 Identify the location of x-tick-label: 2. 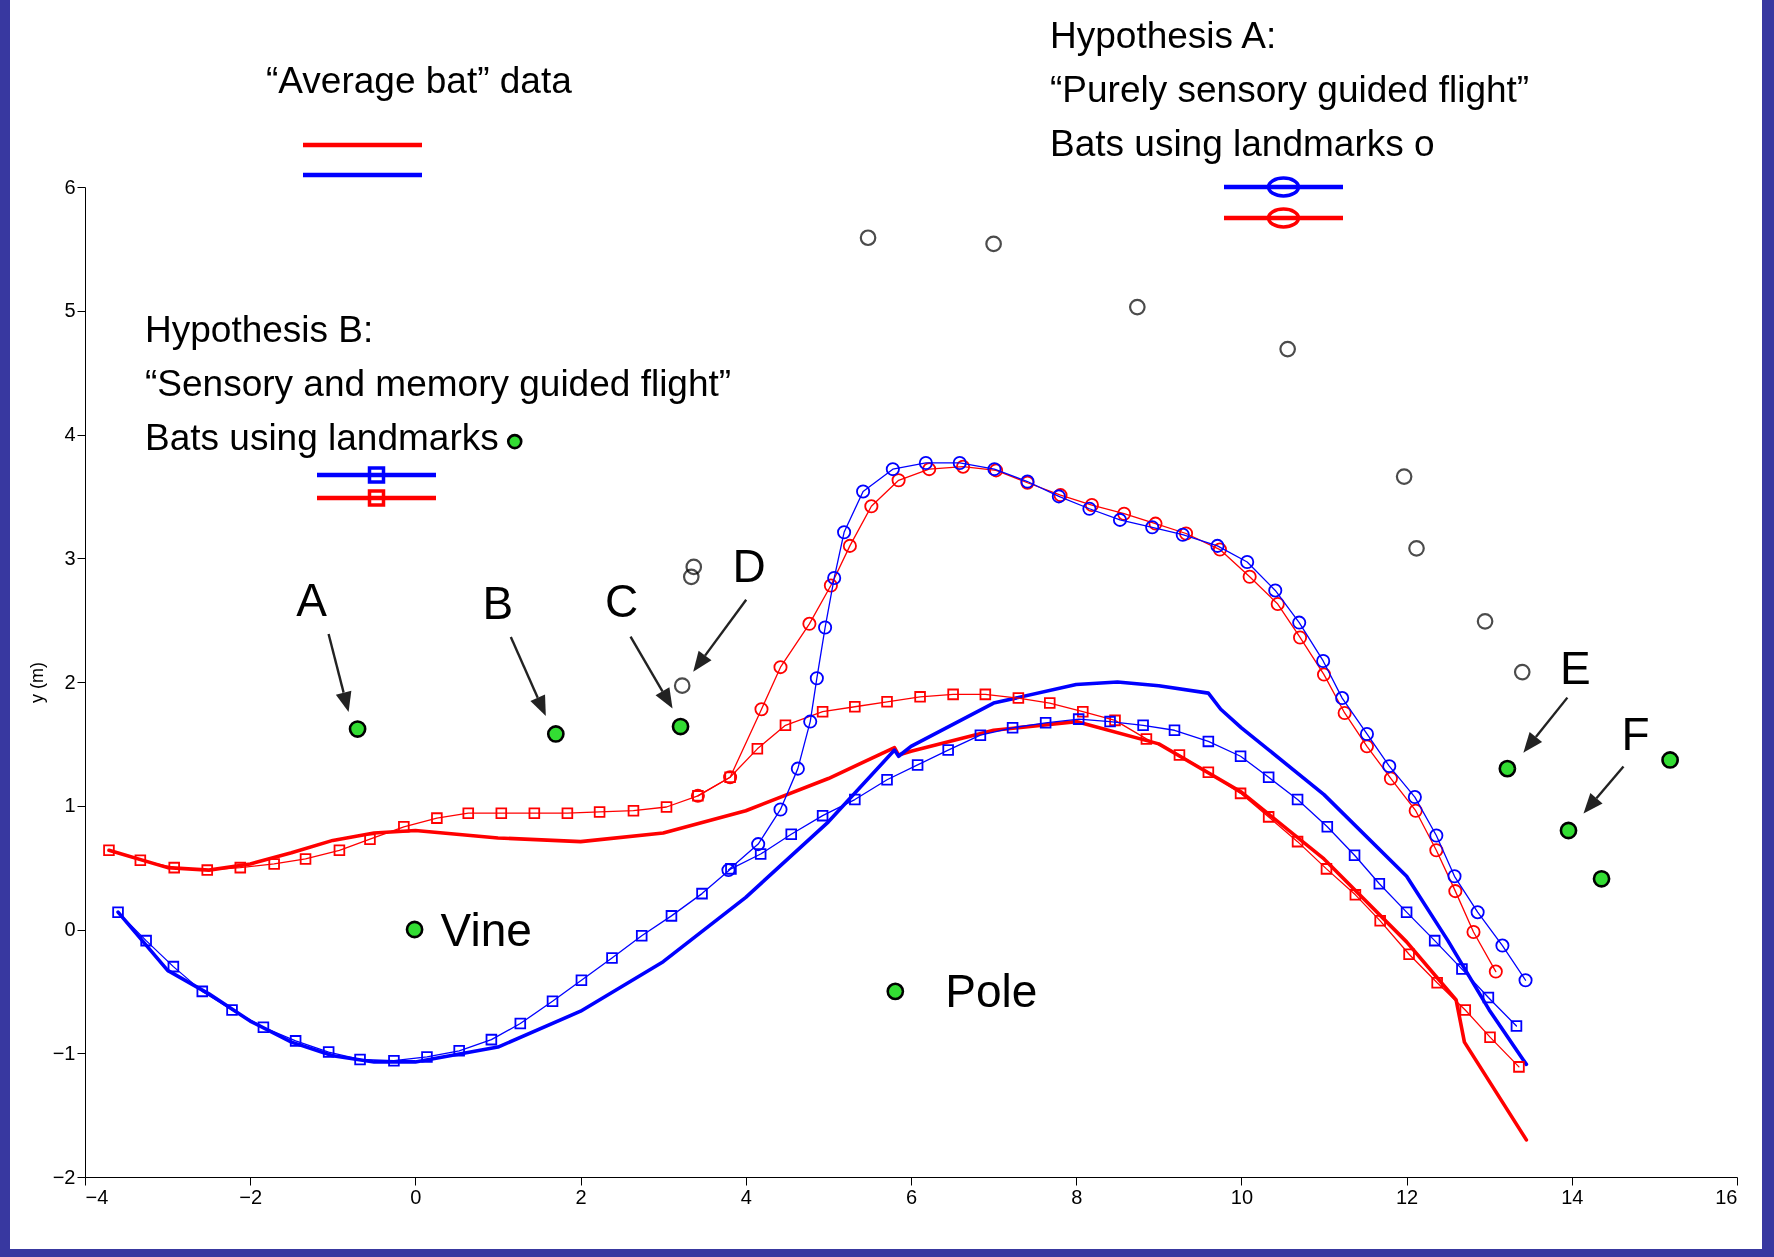
(581, 1196).